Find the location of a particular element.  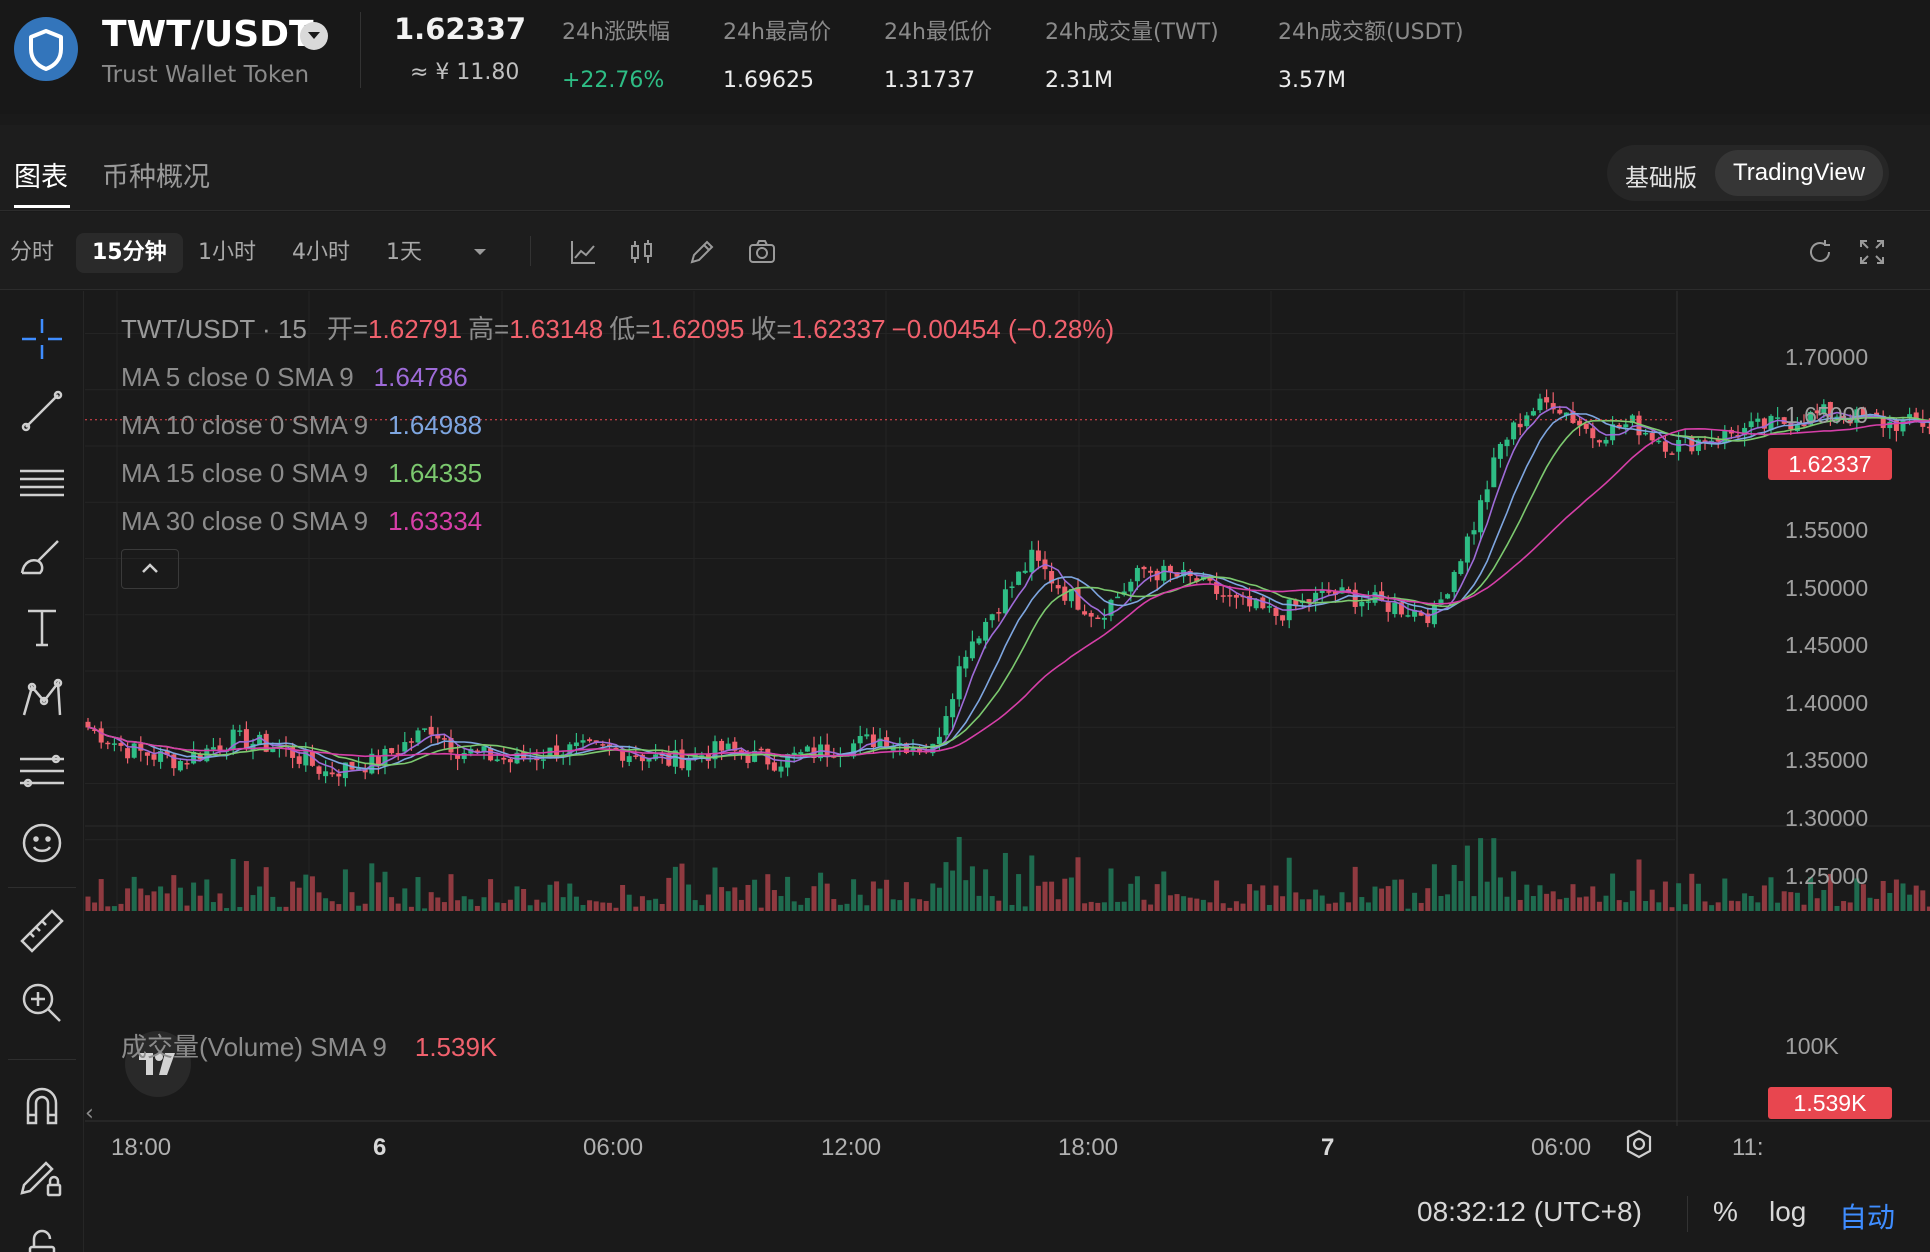

tab-chart: 图表 is located at coordinates (41, 177).